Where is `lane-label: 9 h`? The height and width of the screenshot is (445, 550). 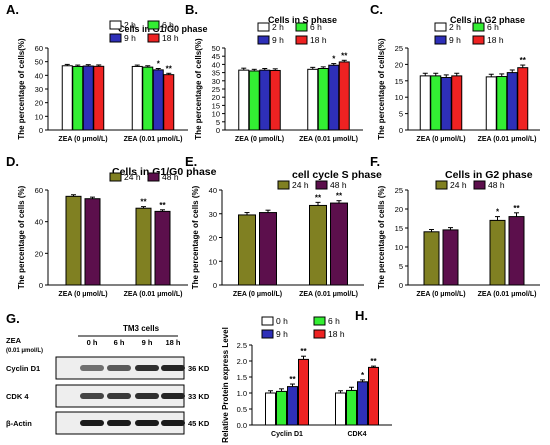 lane-label: 9 h is located at coordinates (147, 342).